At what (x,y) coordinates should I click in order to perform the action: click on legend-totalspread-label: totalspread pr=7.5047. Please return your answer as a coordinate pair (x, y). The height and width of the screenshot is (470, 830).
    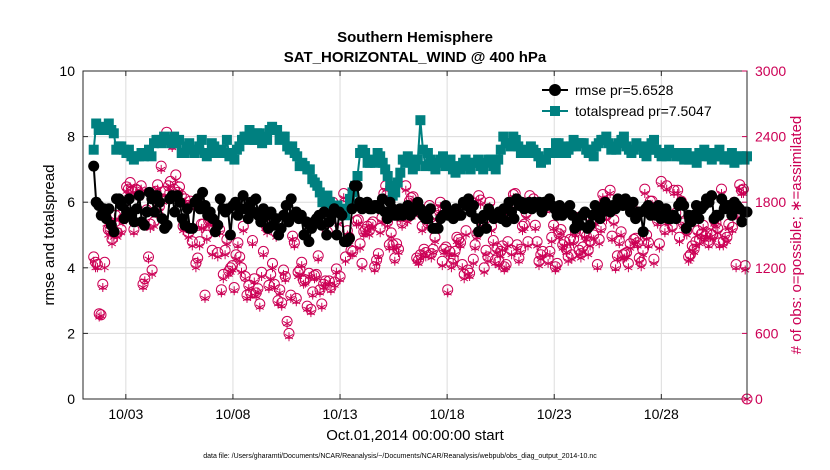
    Looking at the image, I should click on (643, 111).